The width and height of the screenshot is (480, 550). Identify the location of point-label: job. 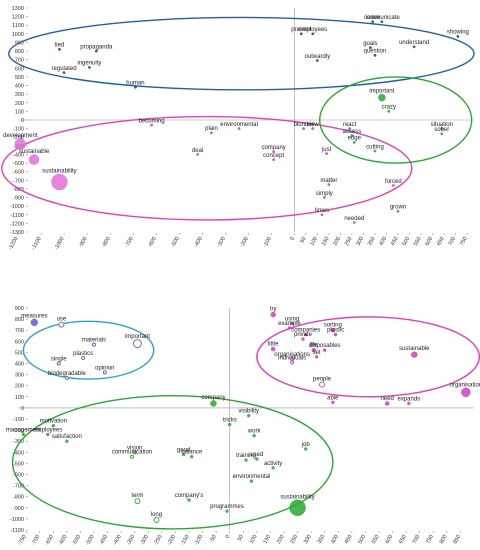
(306, 445).